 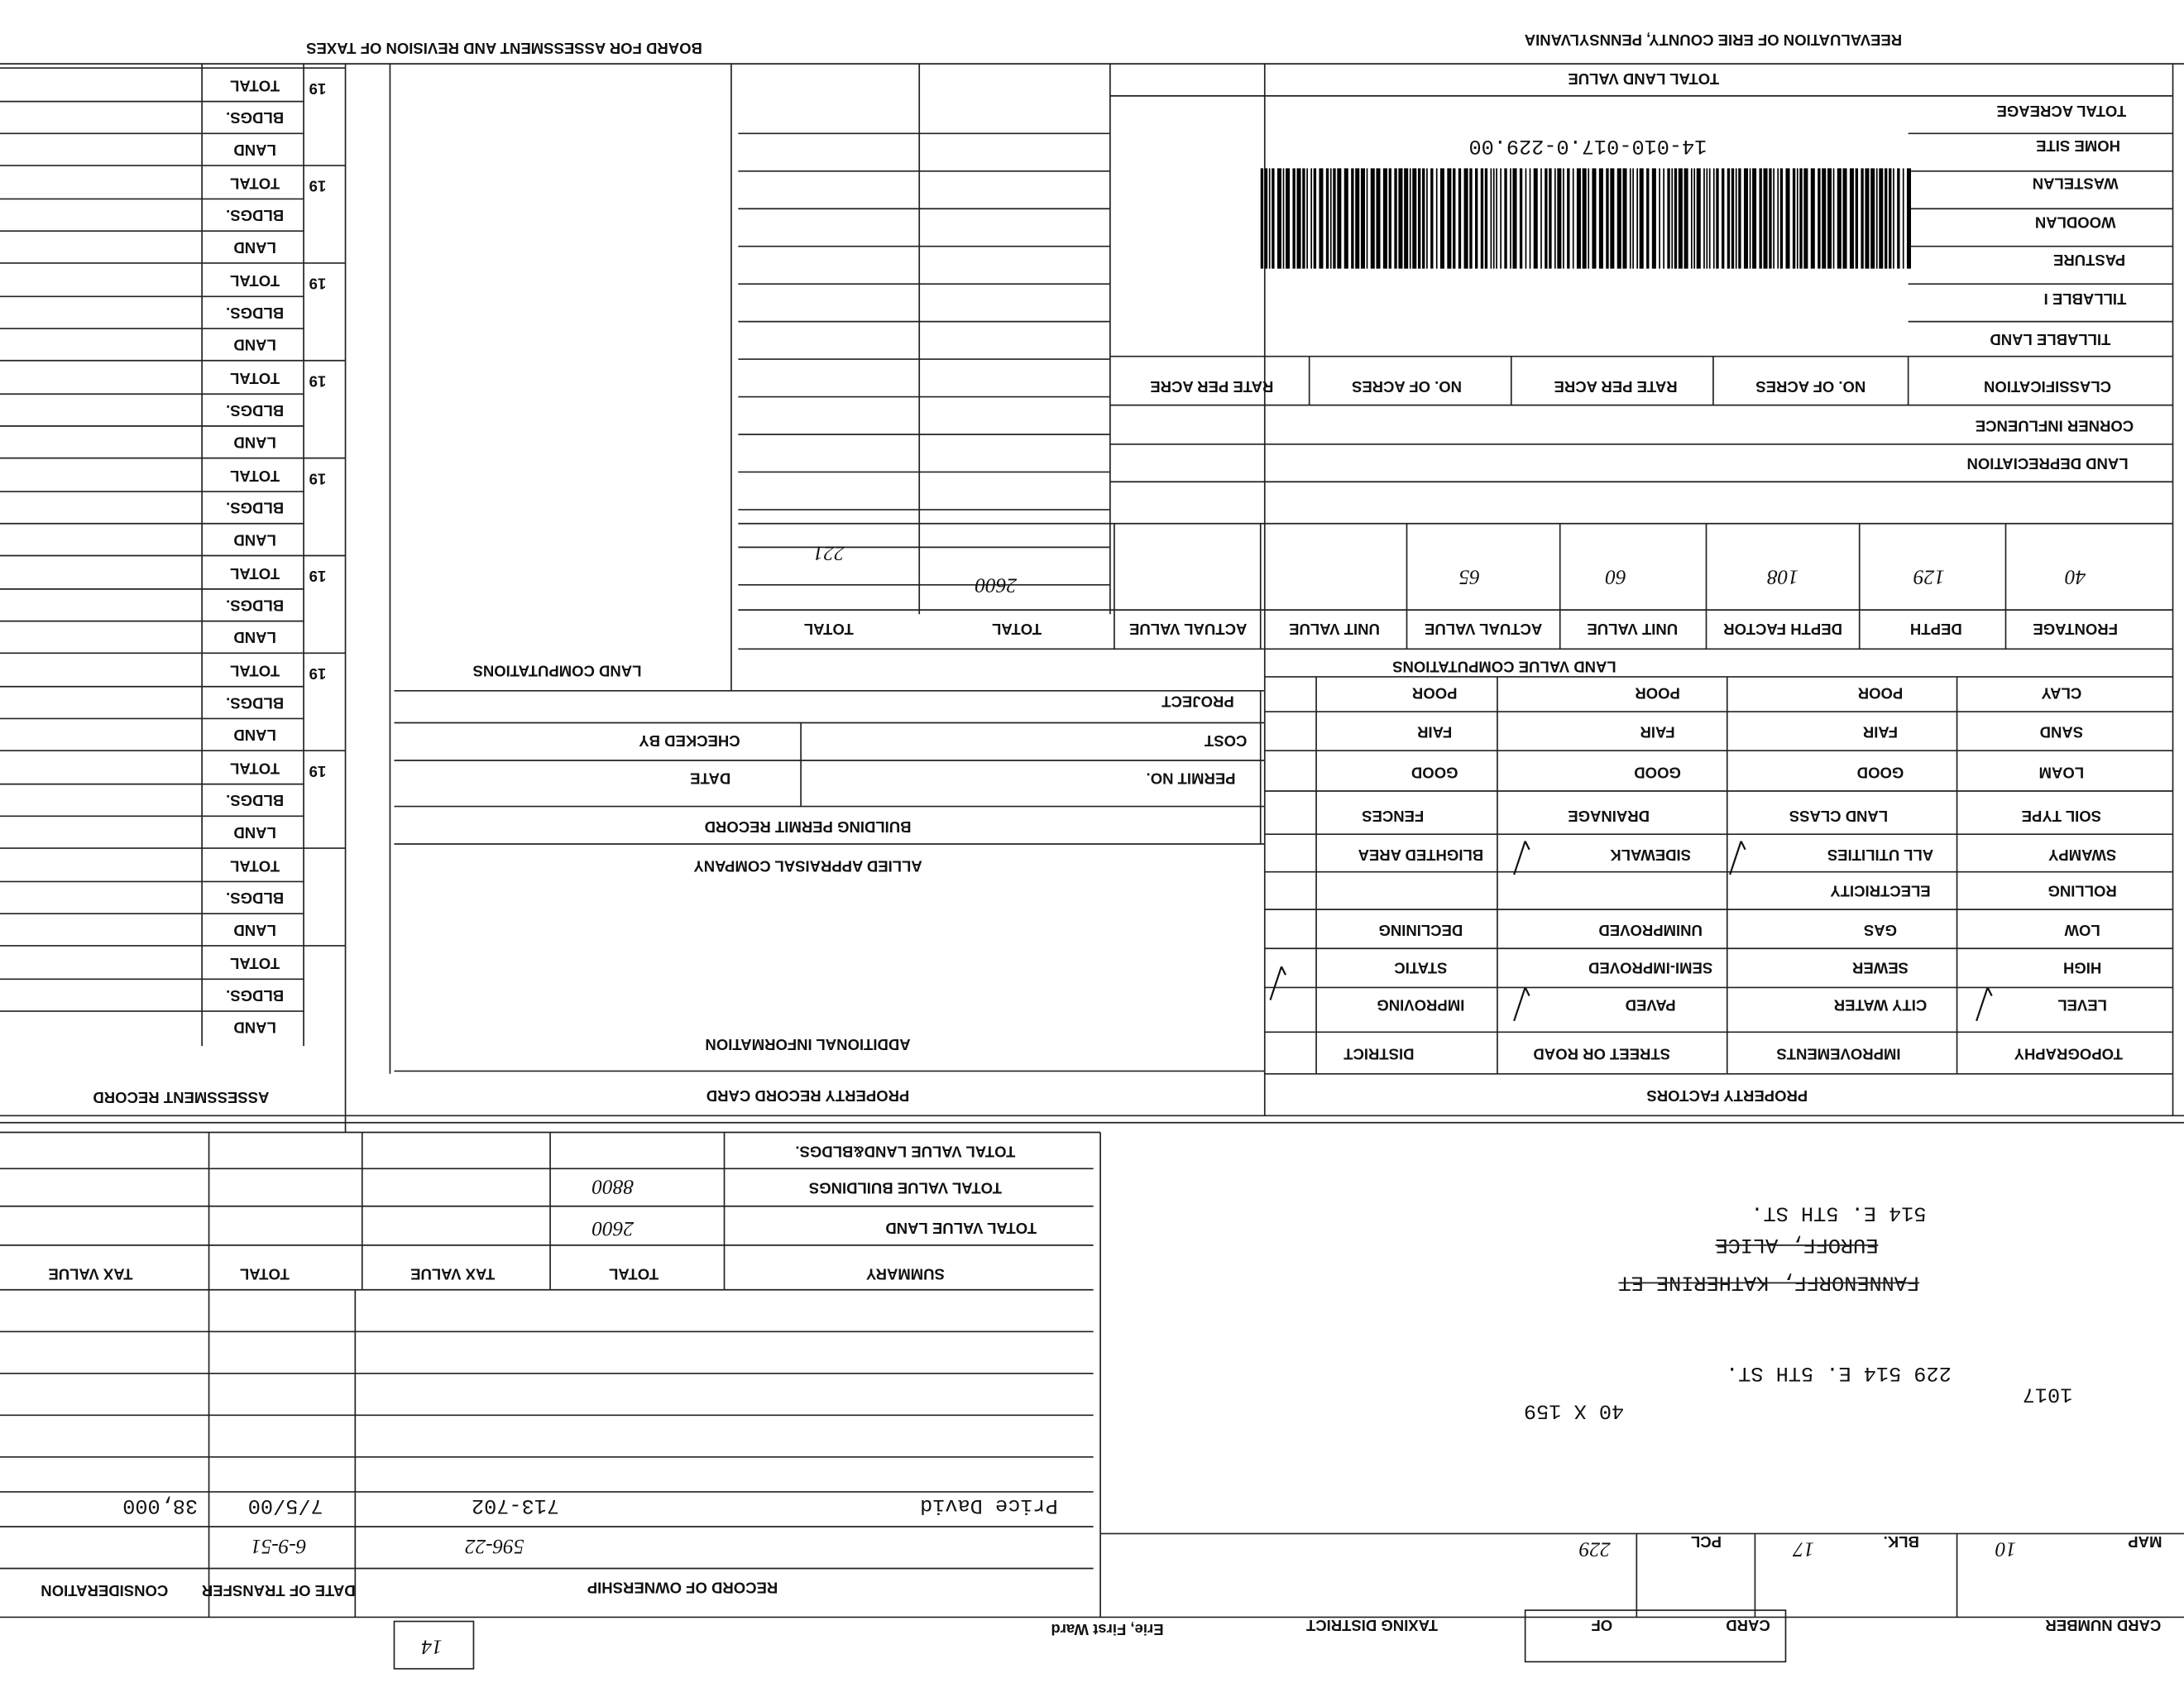 What do you see at coordinates (1810, 387) in the screenshot?
I see `text-acreage: NO. OF ACRES` at bounding box center [1810, 387].